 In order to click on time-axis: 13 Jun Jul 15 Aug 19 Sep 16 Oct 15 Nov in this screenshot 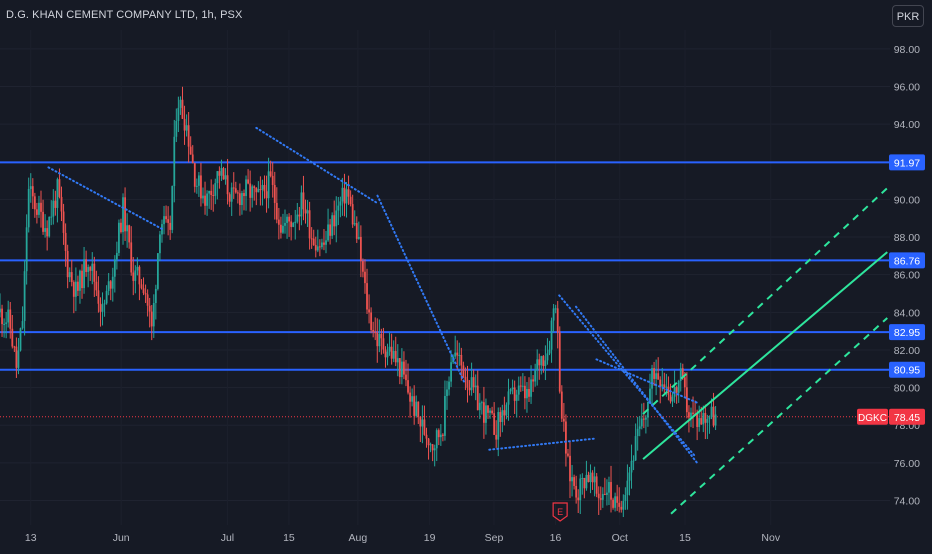, I will do `click(403, 538)`.